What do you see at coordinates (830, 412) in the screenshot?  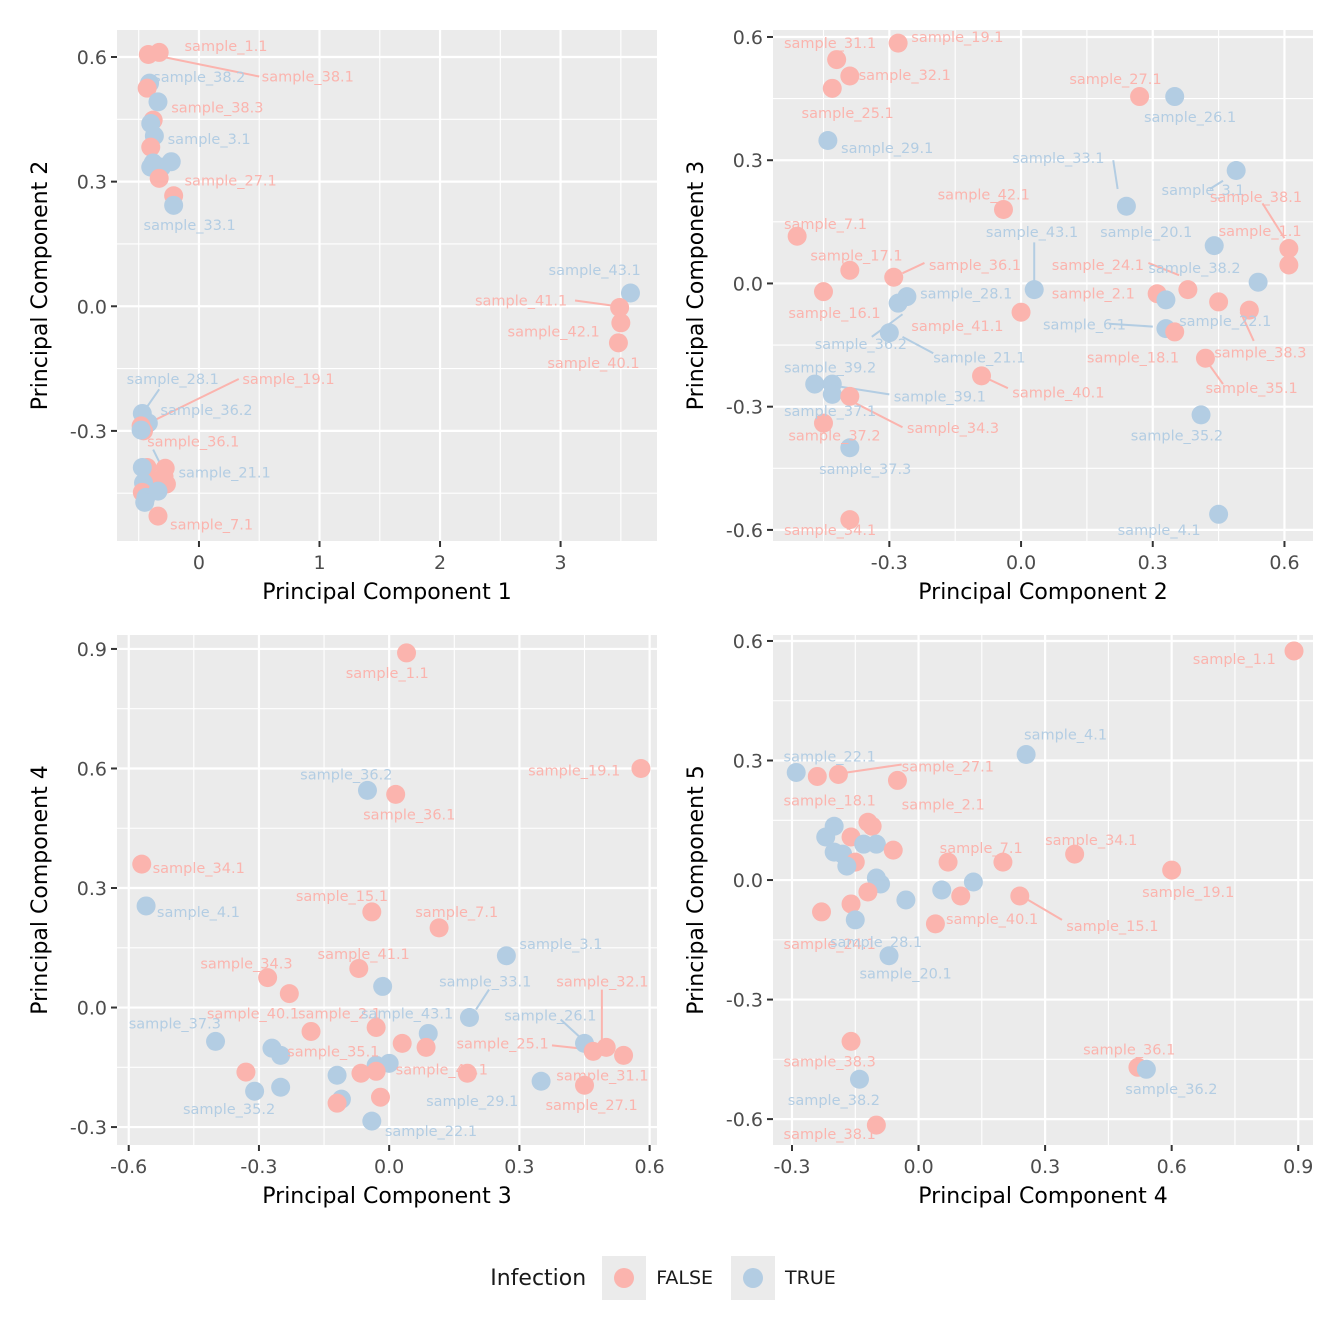 I see `point-label: sample_37.1` at bounding box center [830, 412].